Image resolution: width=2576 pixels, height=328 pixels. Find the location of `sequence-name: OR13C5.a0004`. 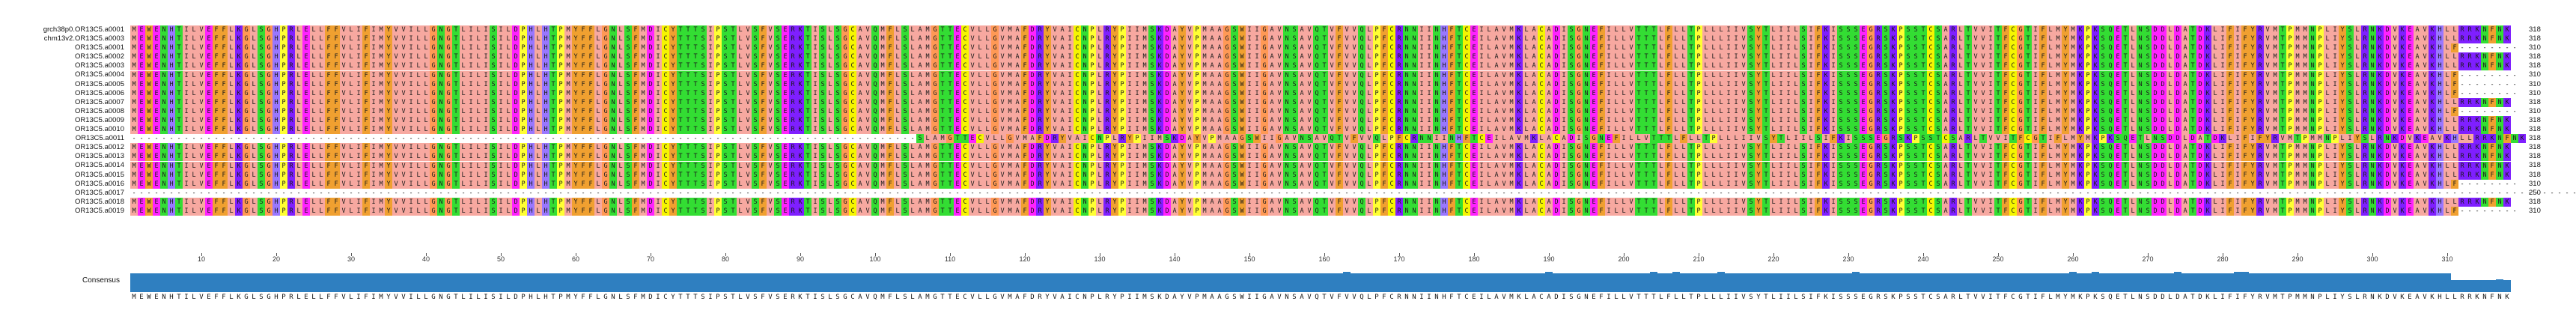

sequence-name: OR13C5.a0004 is located at coordinates (63, 74).